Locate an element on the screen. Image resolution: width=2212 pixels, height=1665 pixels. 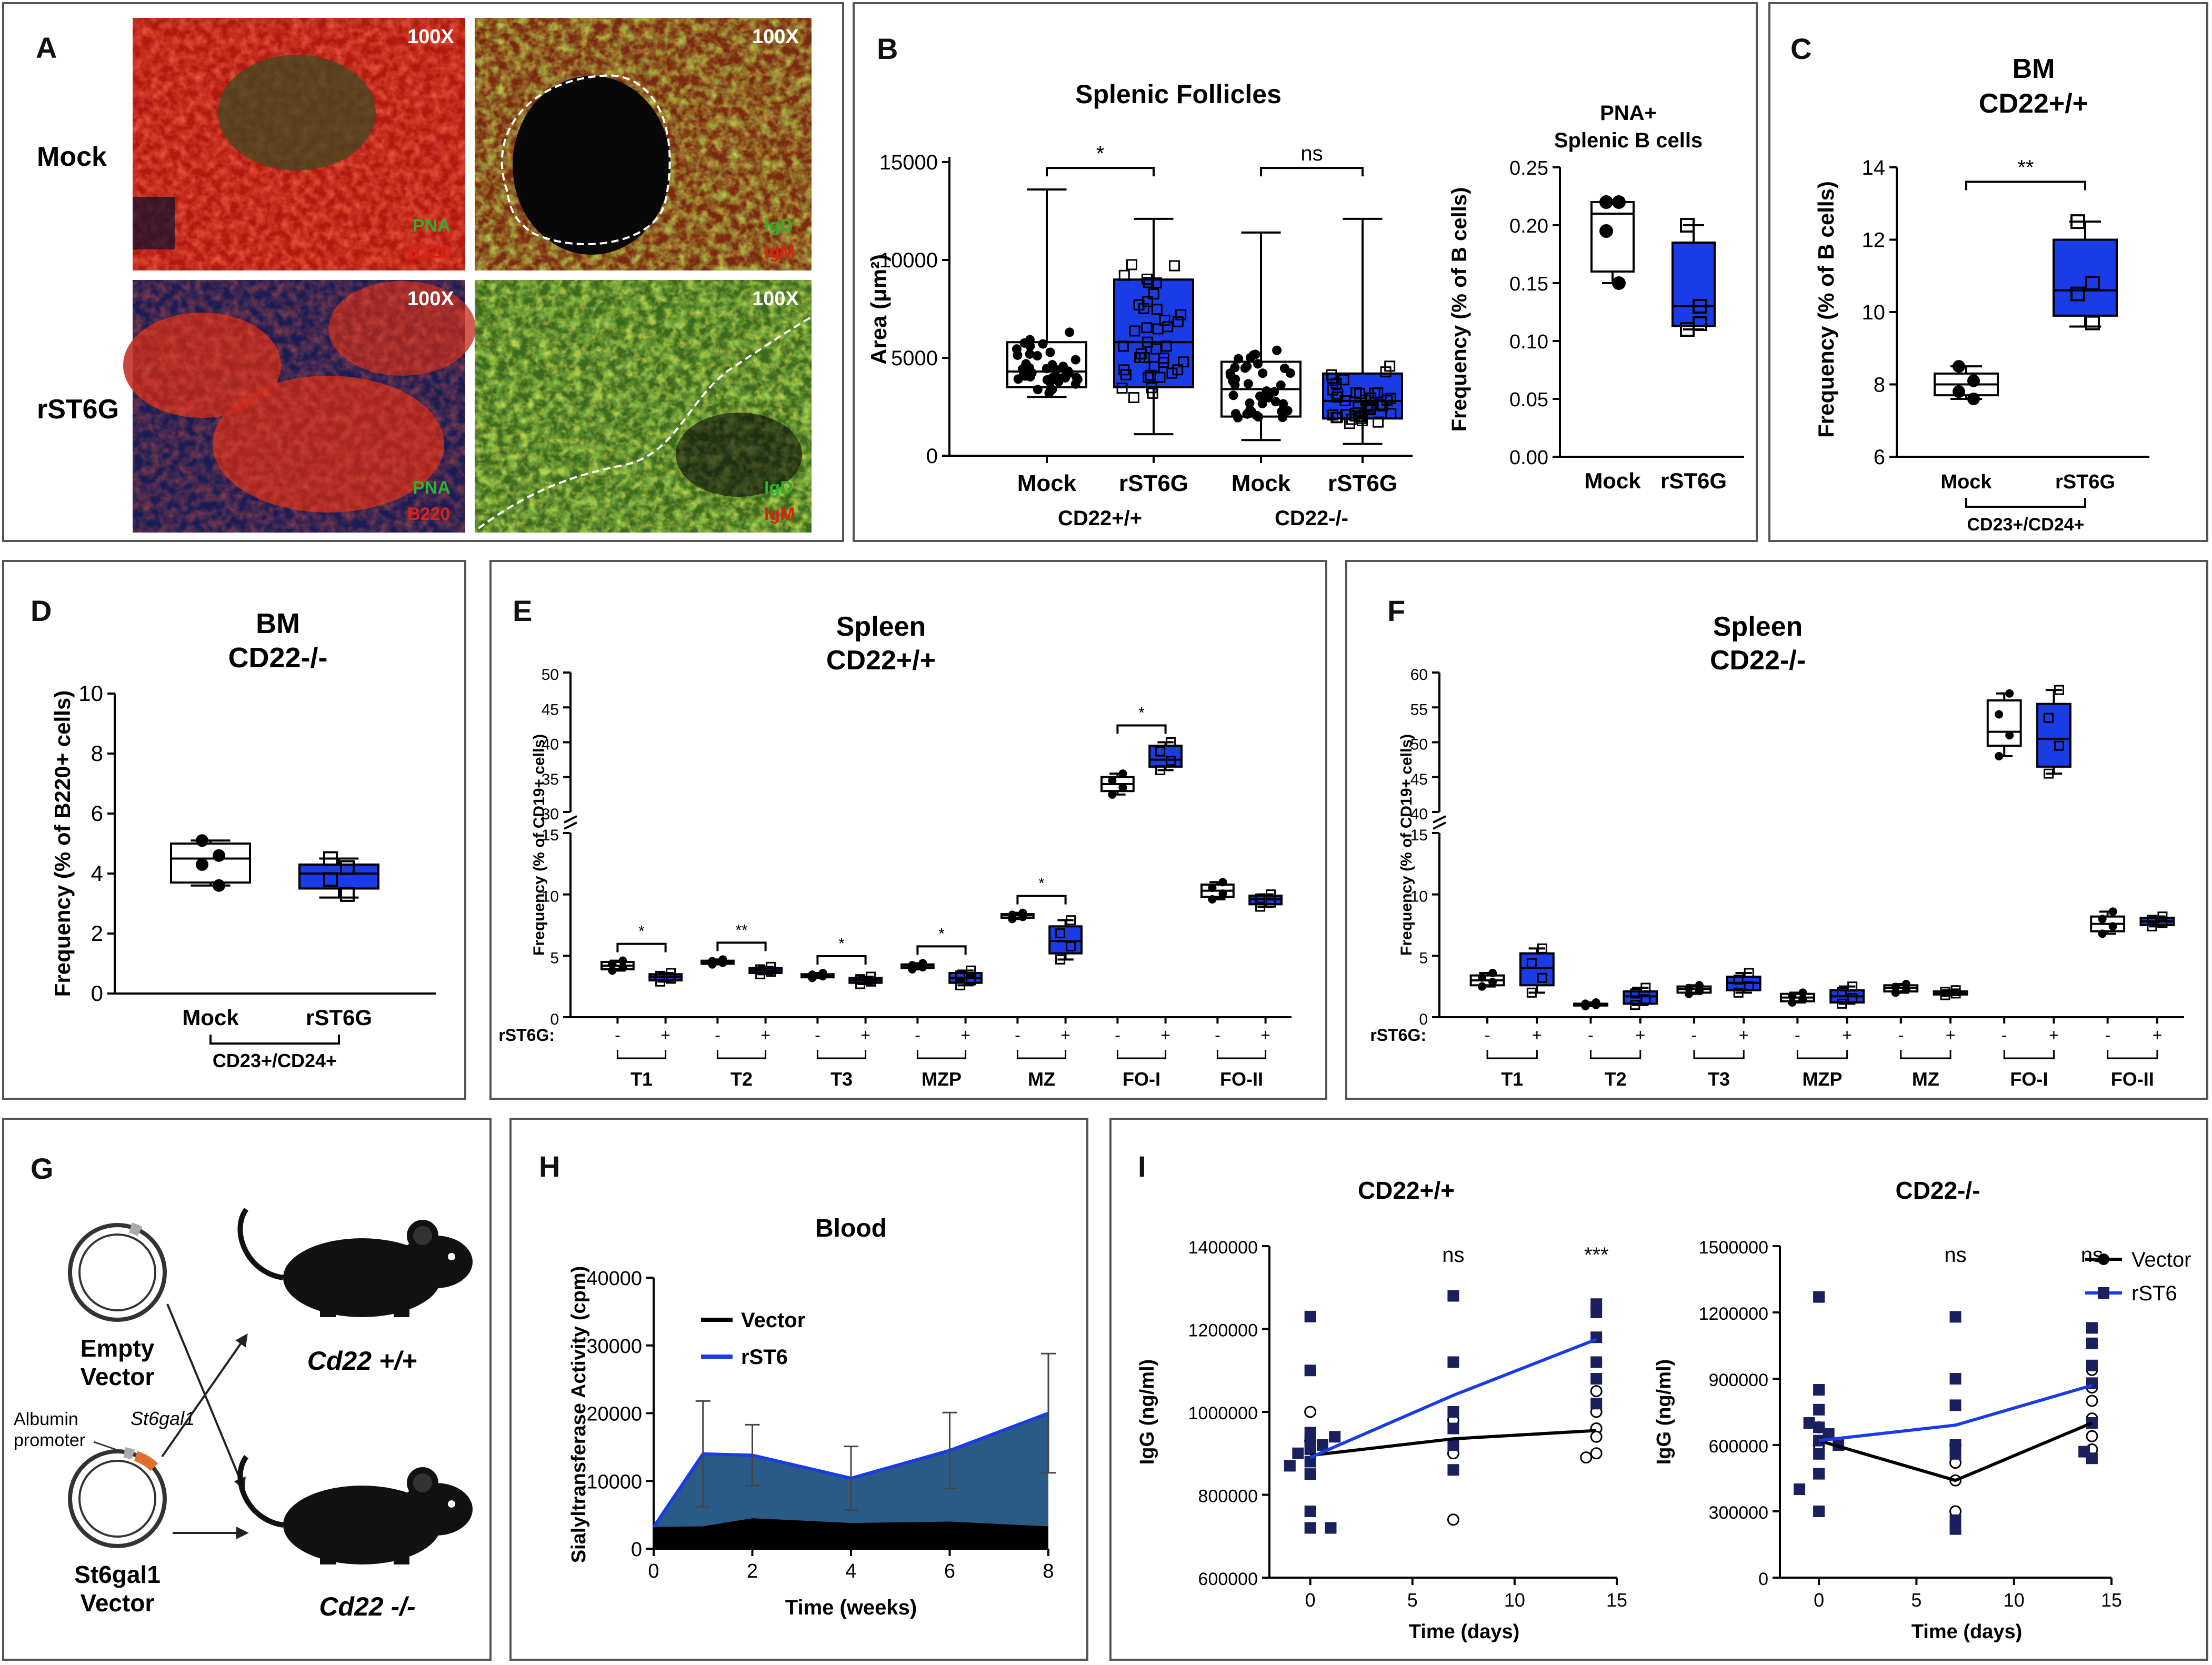
y-tick-label: 10 is located at coordinates (1419, 897).